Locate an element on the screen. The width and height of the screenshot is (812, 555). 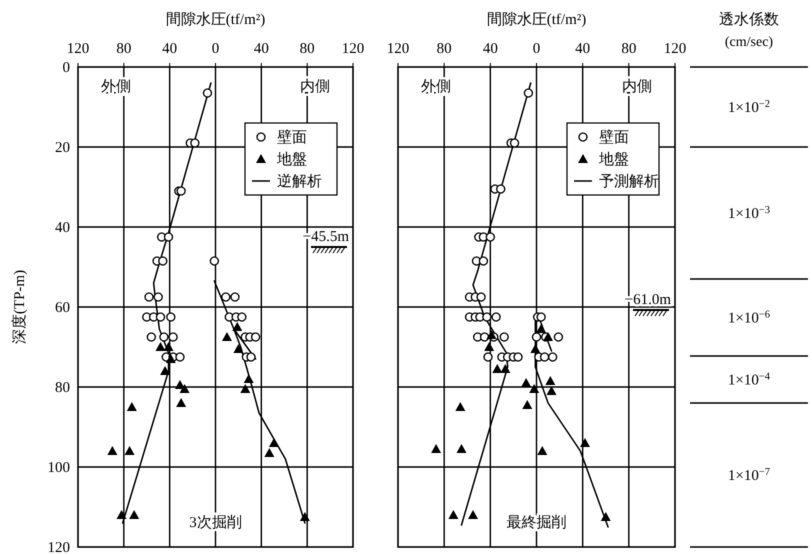
text: (cm/sec) is located at coordinates (749, 42).